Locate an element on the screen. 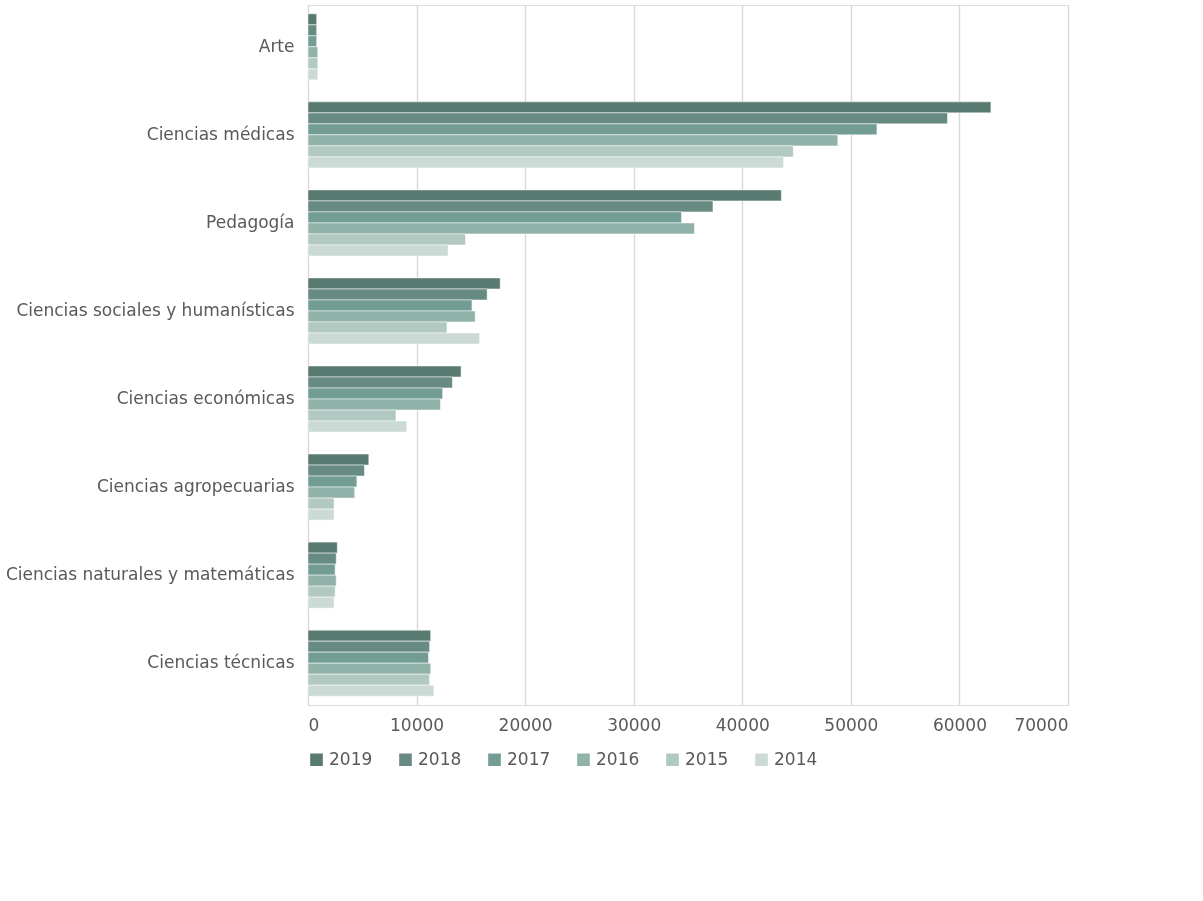 The height and width of the screenshot is (901, 1203). y-tick-label: Pedagogía is located at coordinates (250, 221).